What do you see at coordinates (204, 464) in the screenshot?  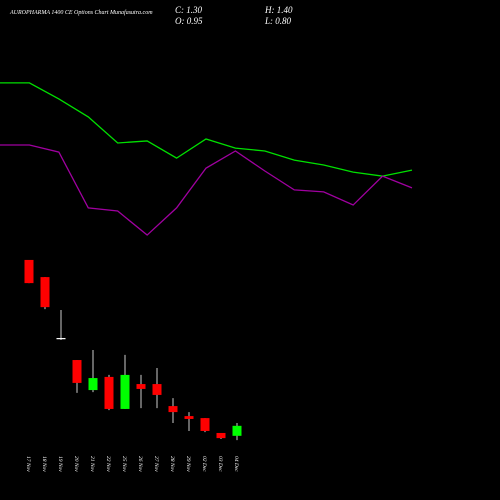 I see `x-tick-label: 02 Dec` at bounding box center [204, 464].